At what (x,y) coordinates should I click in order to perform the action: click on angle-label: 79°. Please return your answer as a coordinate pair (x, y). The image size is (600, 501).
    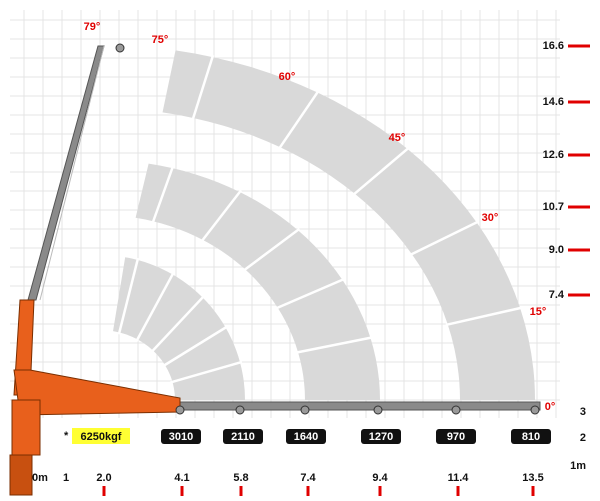
    Looking at the image, I should click on (92, 27).